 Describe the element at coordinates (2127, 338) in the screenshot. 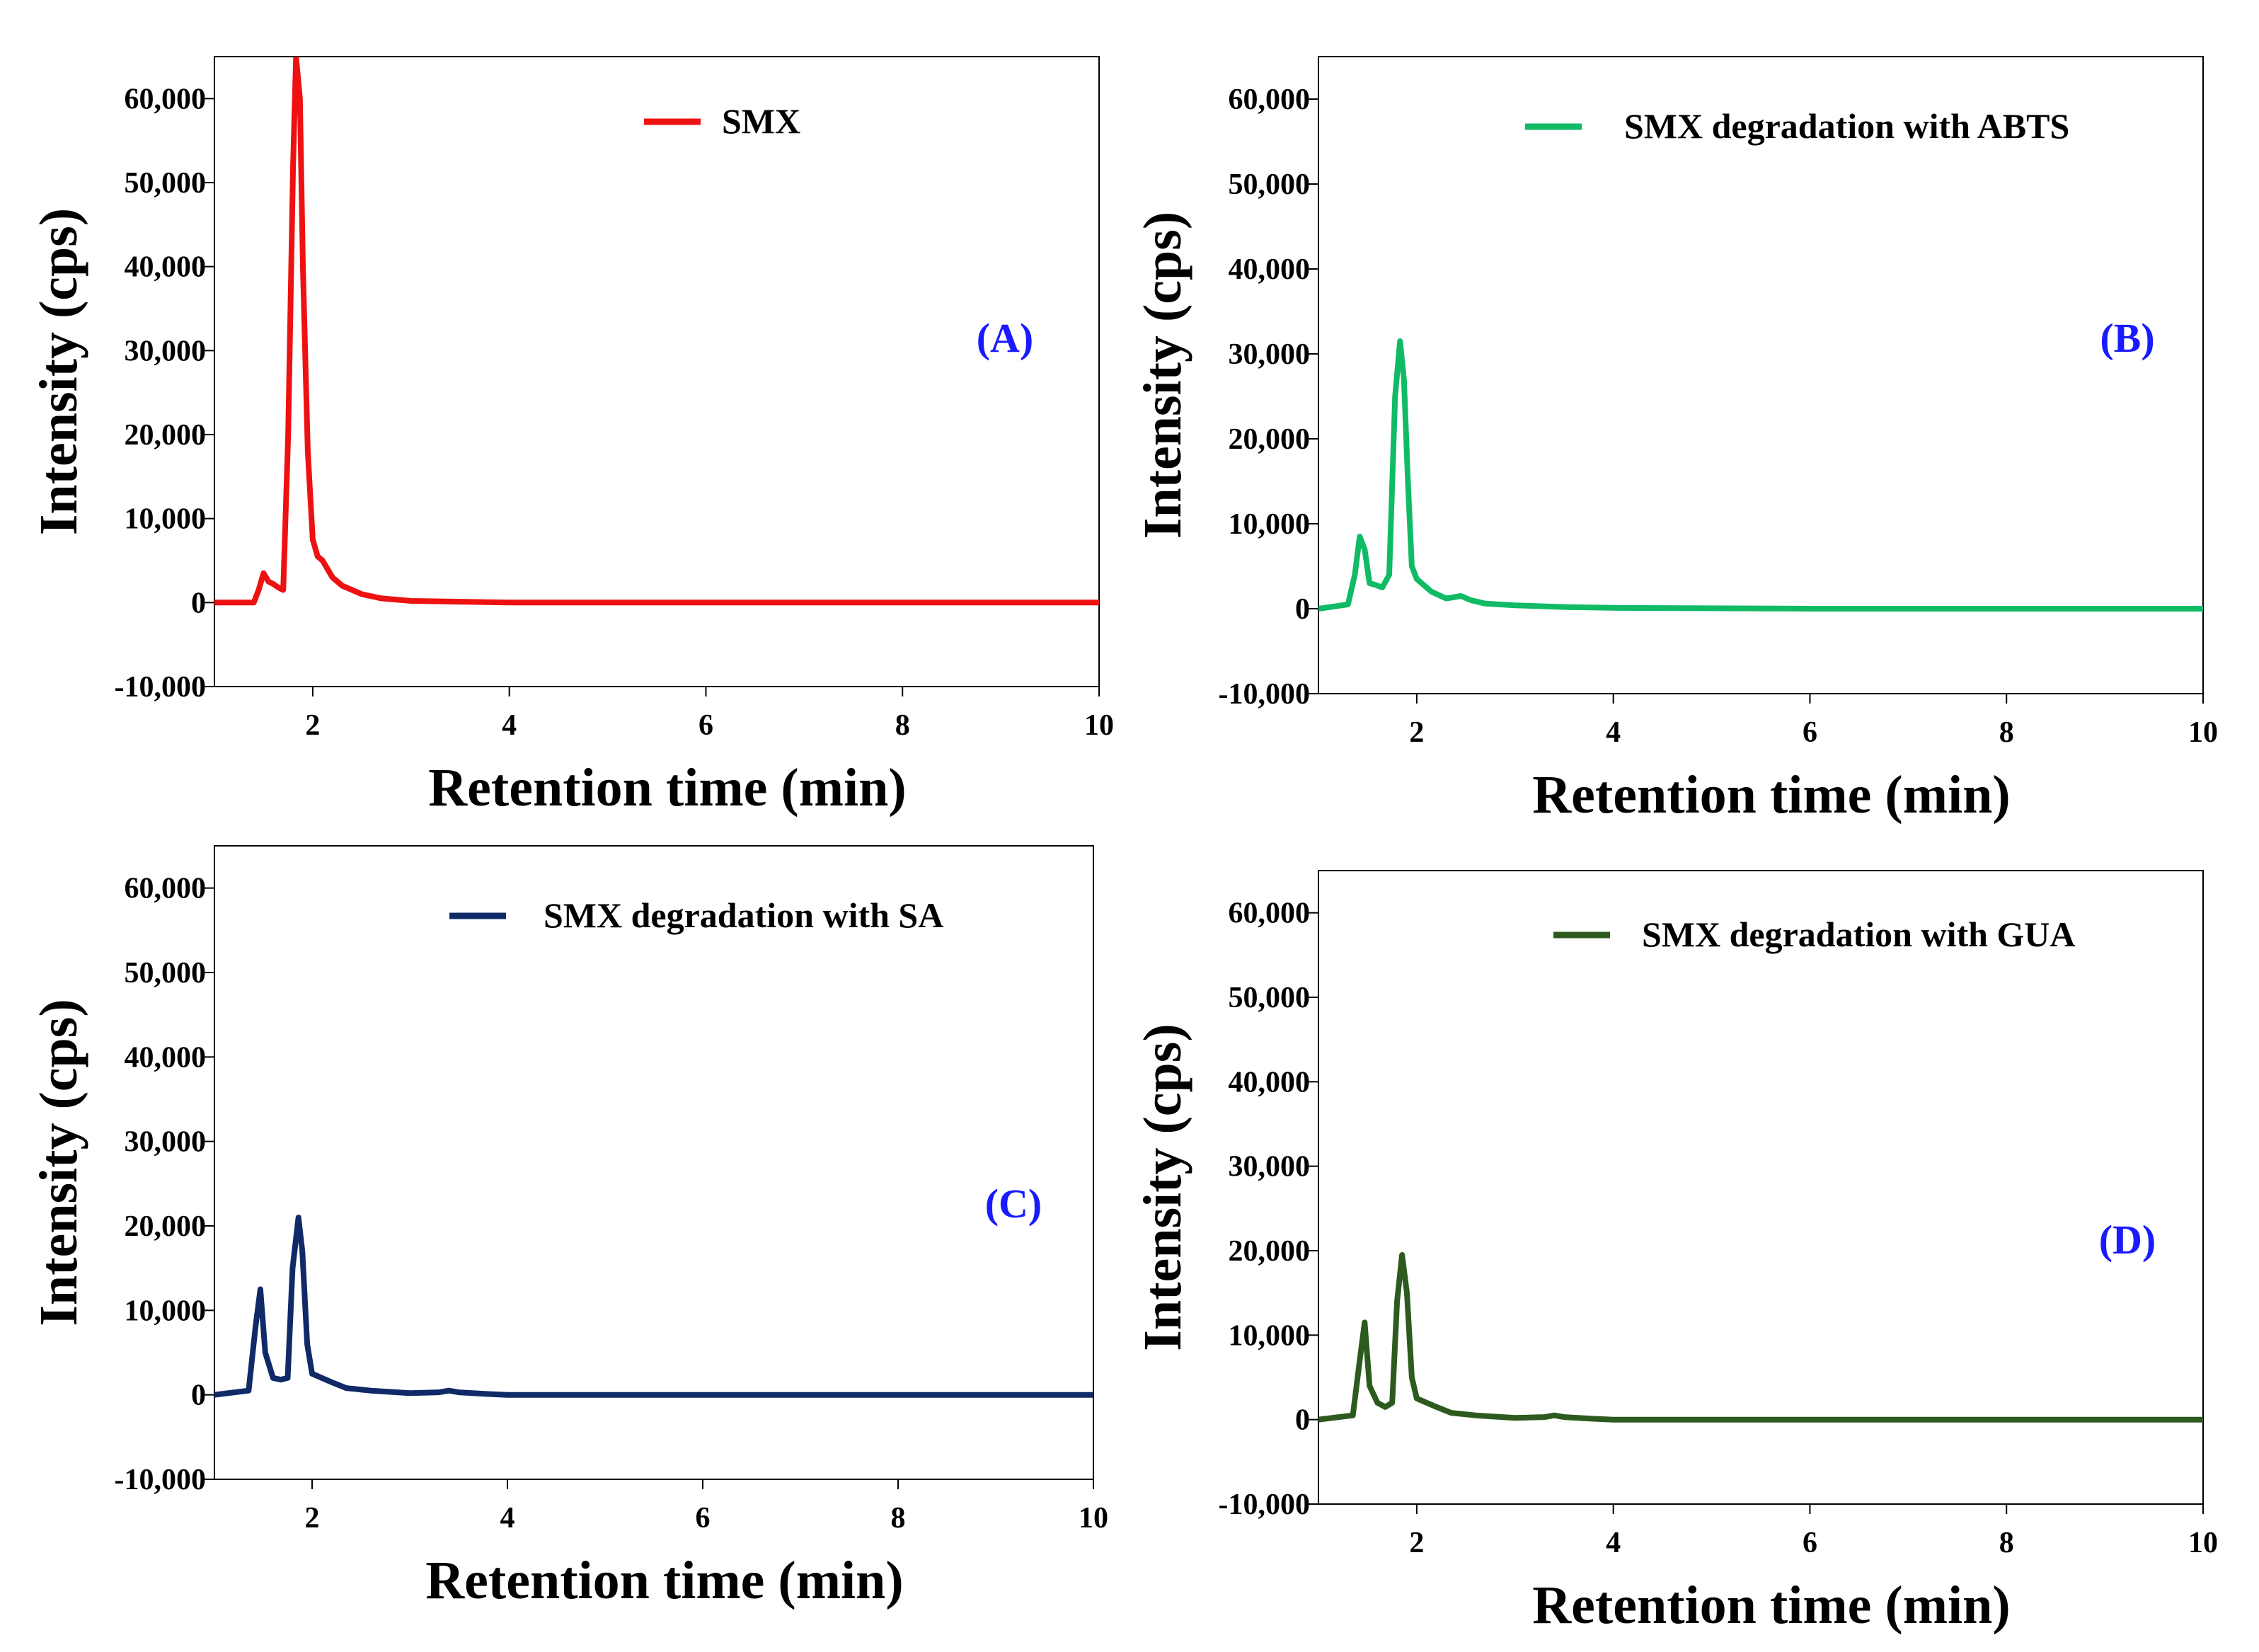

I see `panel-label: (B)` at that location.